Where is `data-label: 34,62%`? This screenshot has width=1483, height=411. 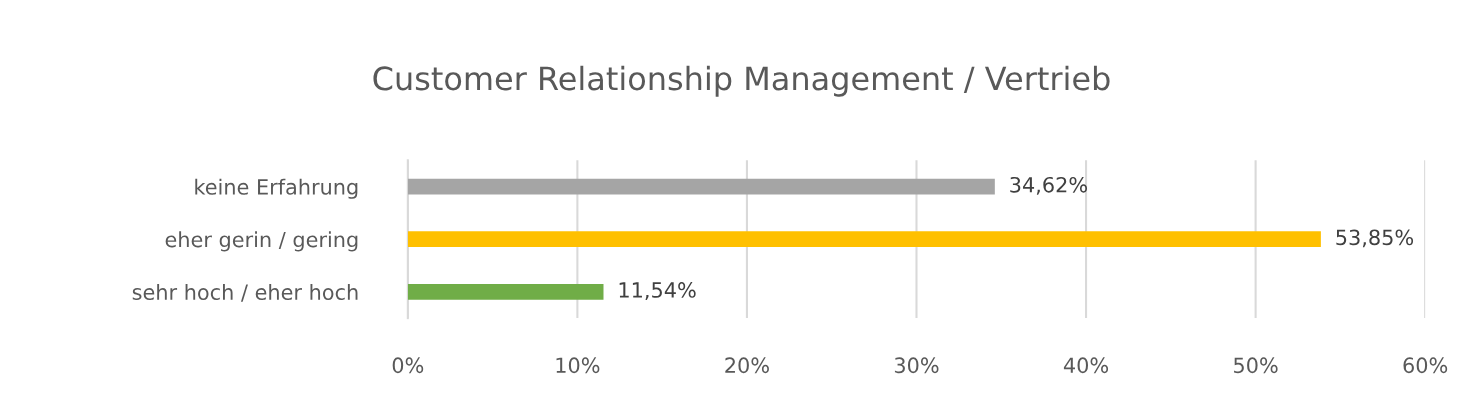 data-label: 34,62% is located at coordinates (1049, 185).